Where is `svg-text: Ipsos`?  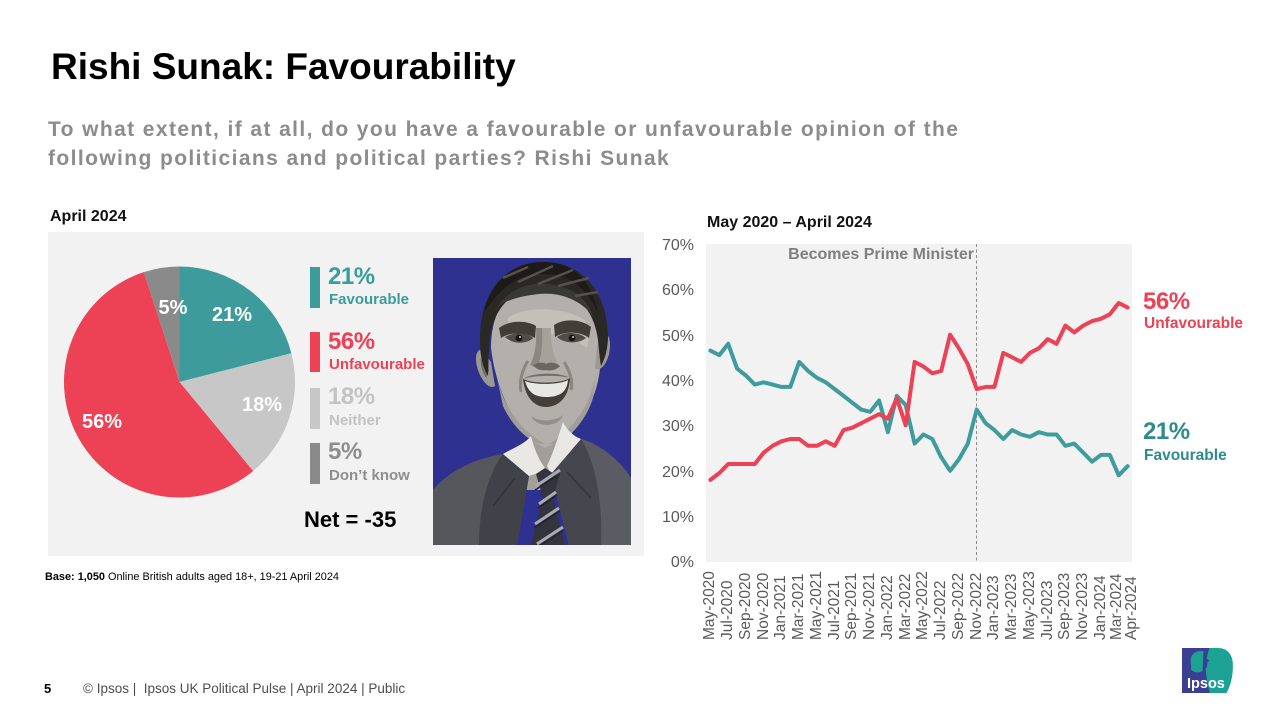 svg-text: Ipsos is located at coordinates (1206, 684).